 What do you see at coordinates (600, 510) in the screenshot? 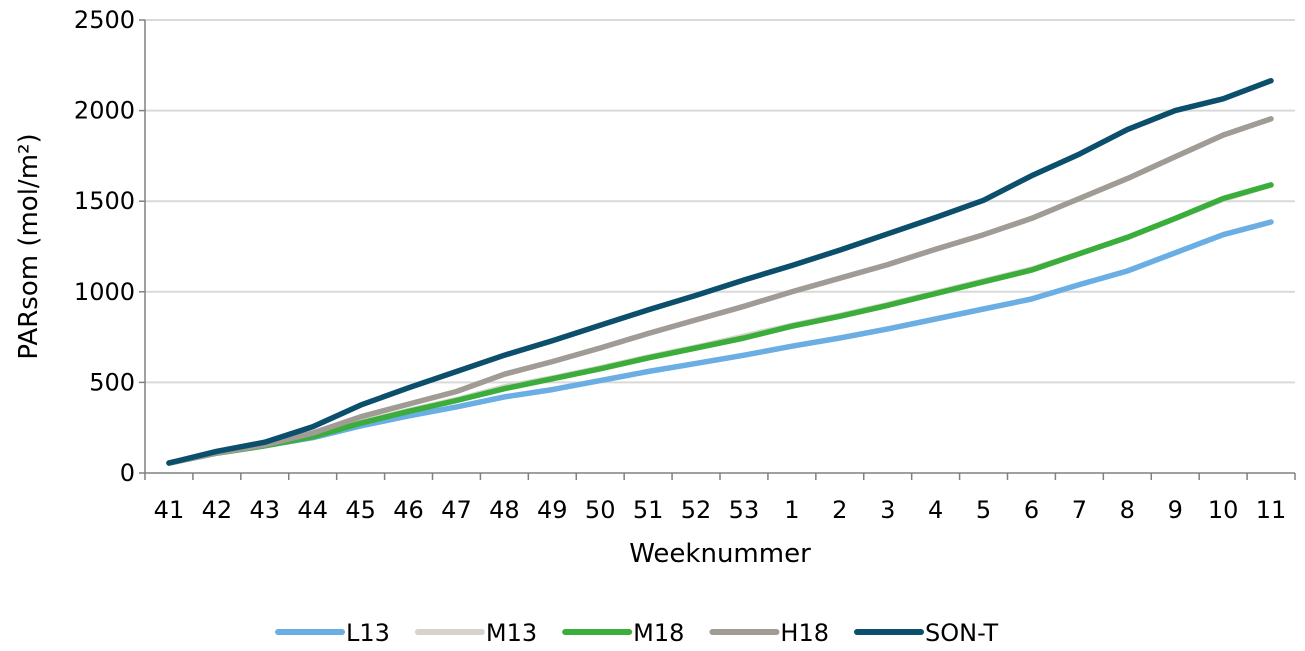
I see `x-tick-label: 50` at bounding box center [600, 510].